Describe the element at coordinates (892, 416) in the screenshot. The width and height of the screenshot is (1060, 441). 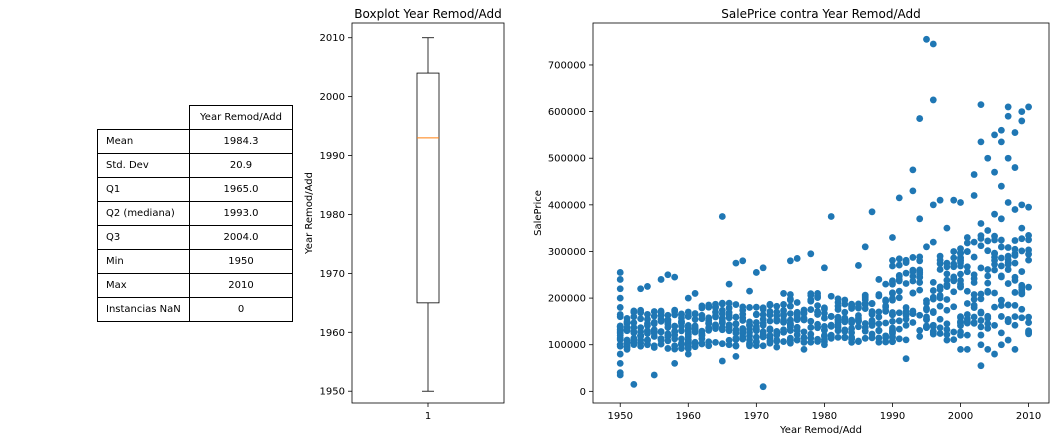
I see `x-tick-label: 1990` at that location.